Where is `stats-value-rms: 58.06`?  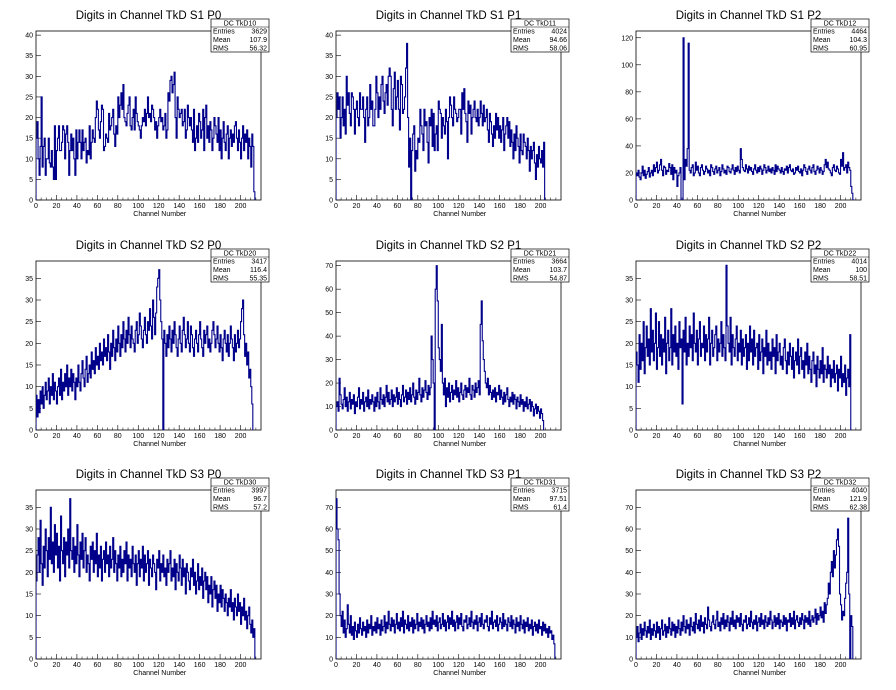 stats-value-rms: 58.06 is located at coordinates (558, 49).